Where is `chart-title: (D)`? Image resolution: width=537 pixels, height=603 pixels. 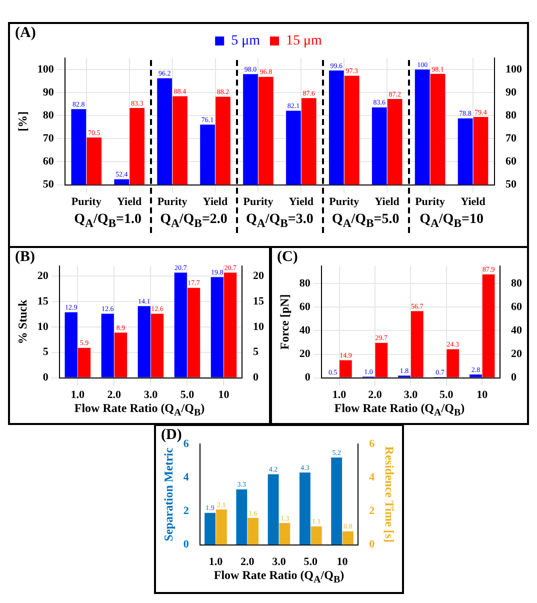
chart-title: (D) is located at coordinates (171, 435).